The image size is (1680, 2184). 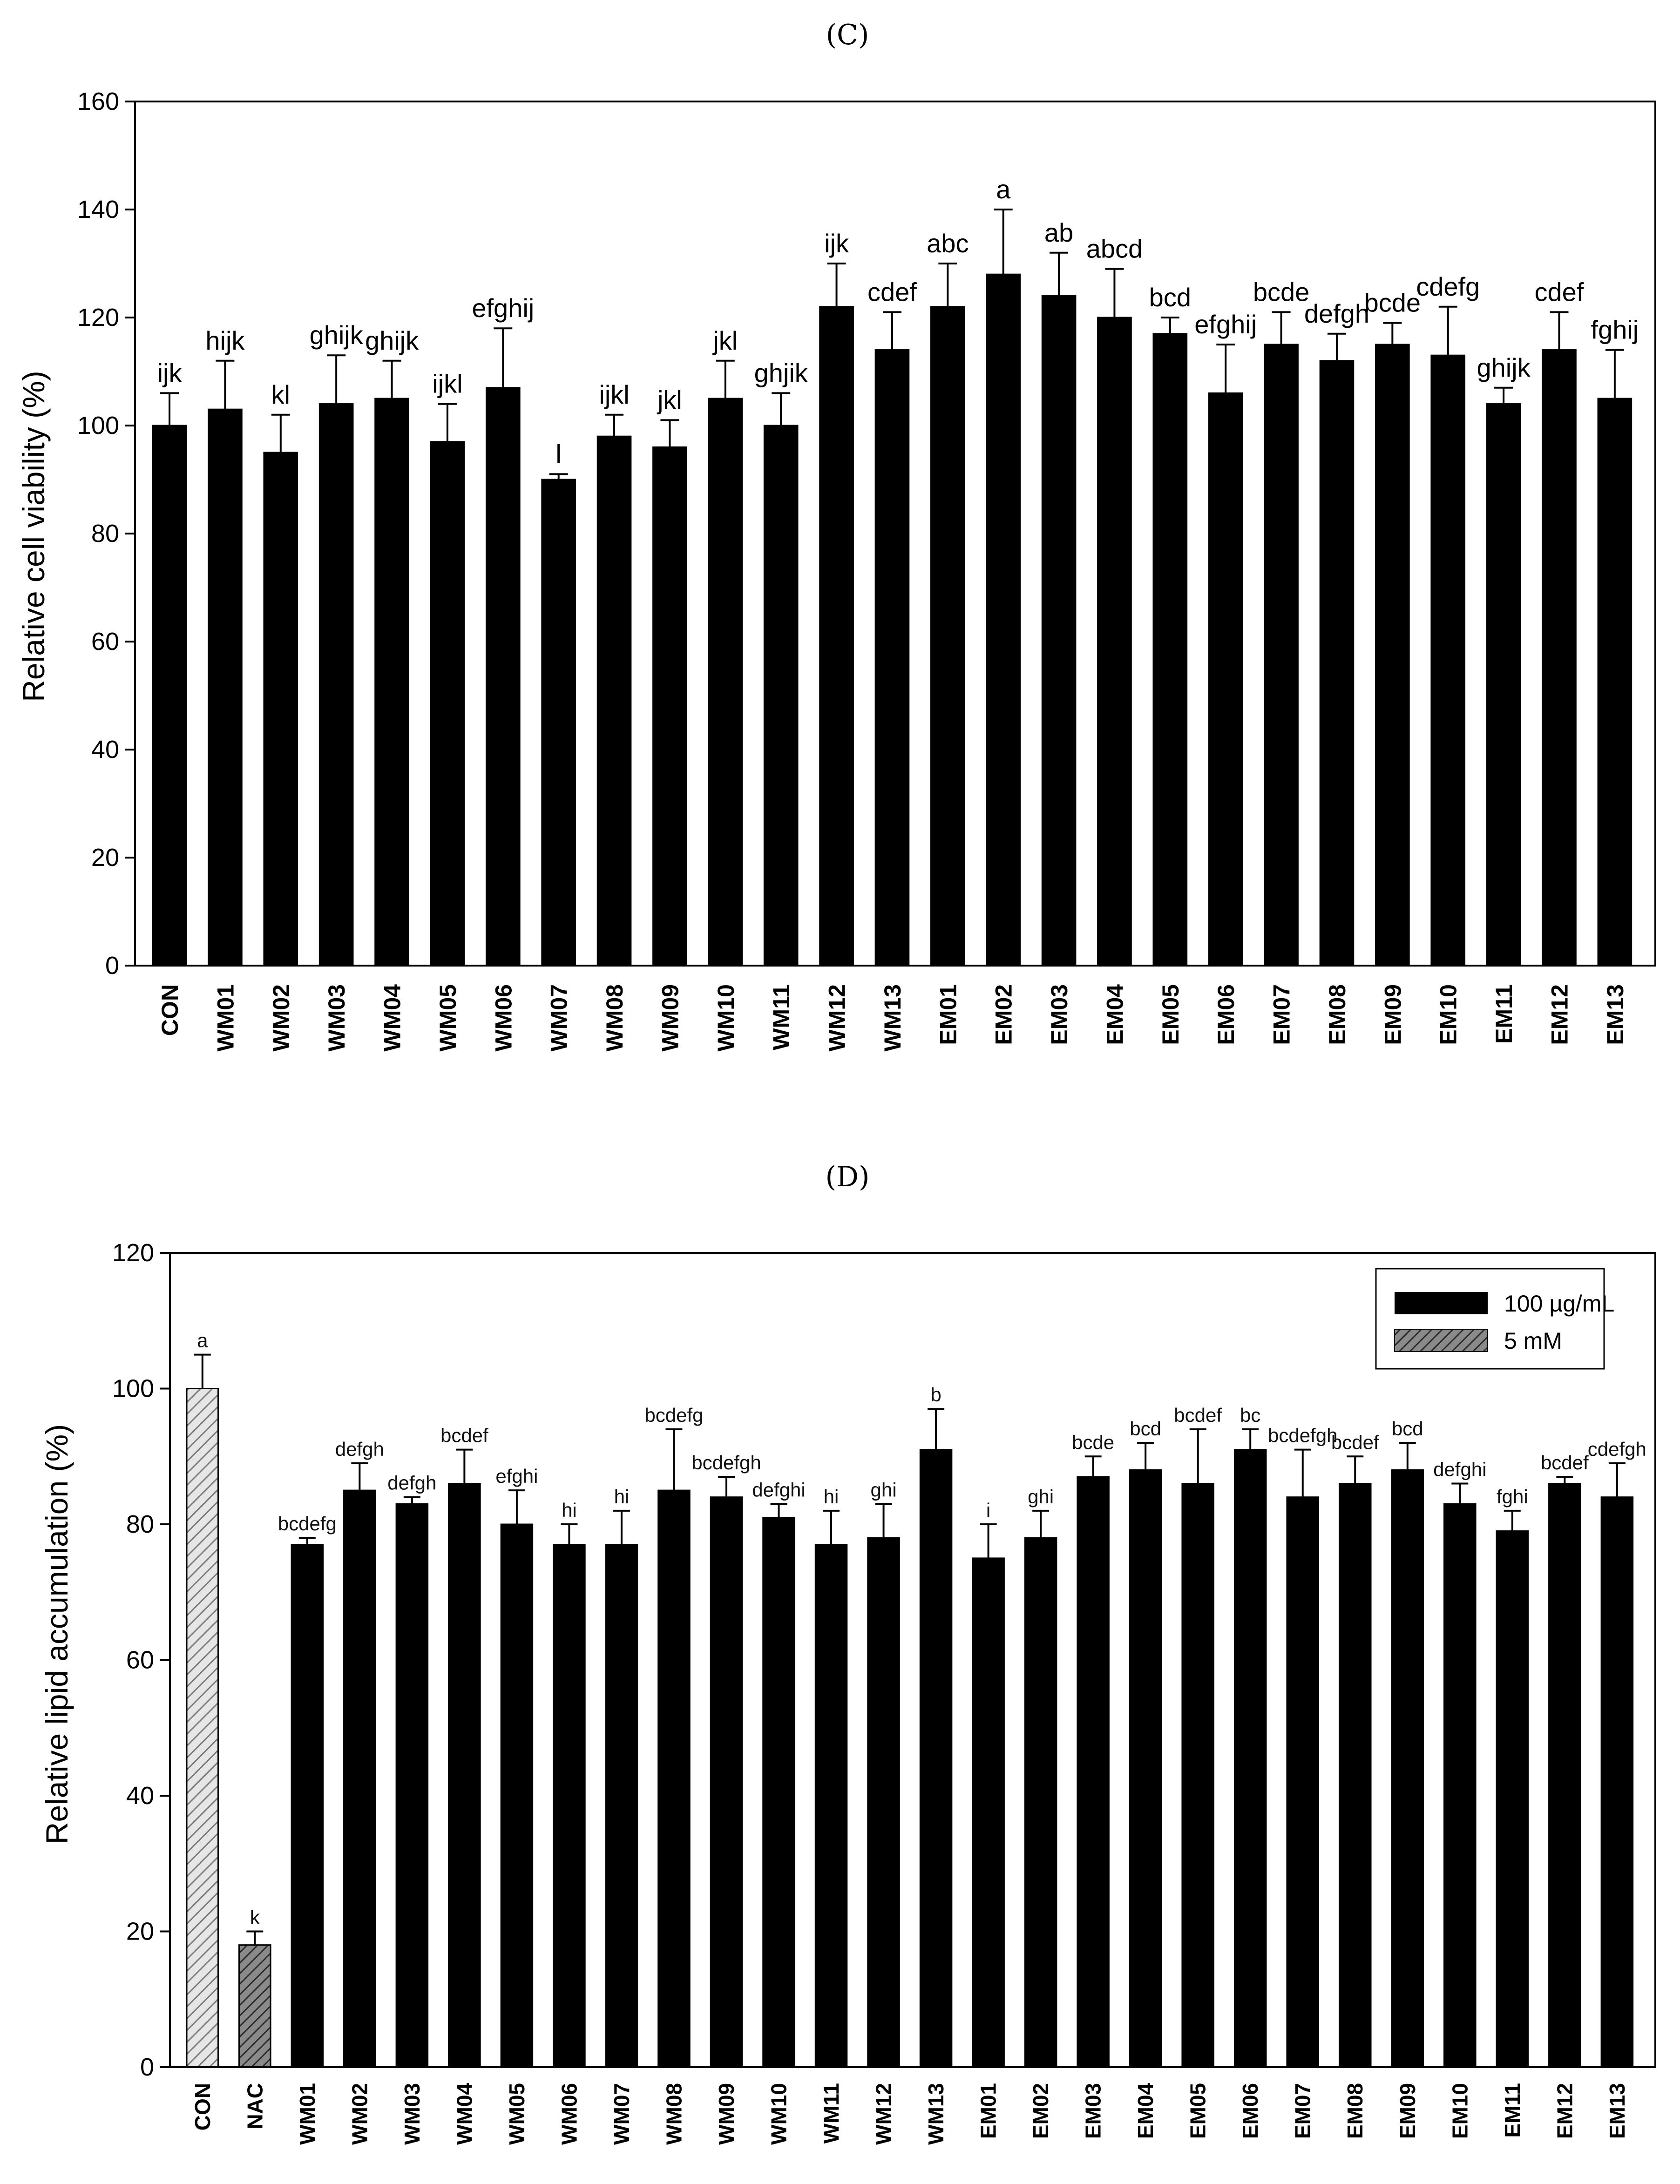 What do you see at coordinates (892, 344) in the screenshot?
I see `panel-c-error-bars` at bounding box center [892, 344].